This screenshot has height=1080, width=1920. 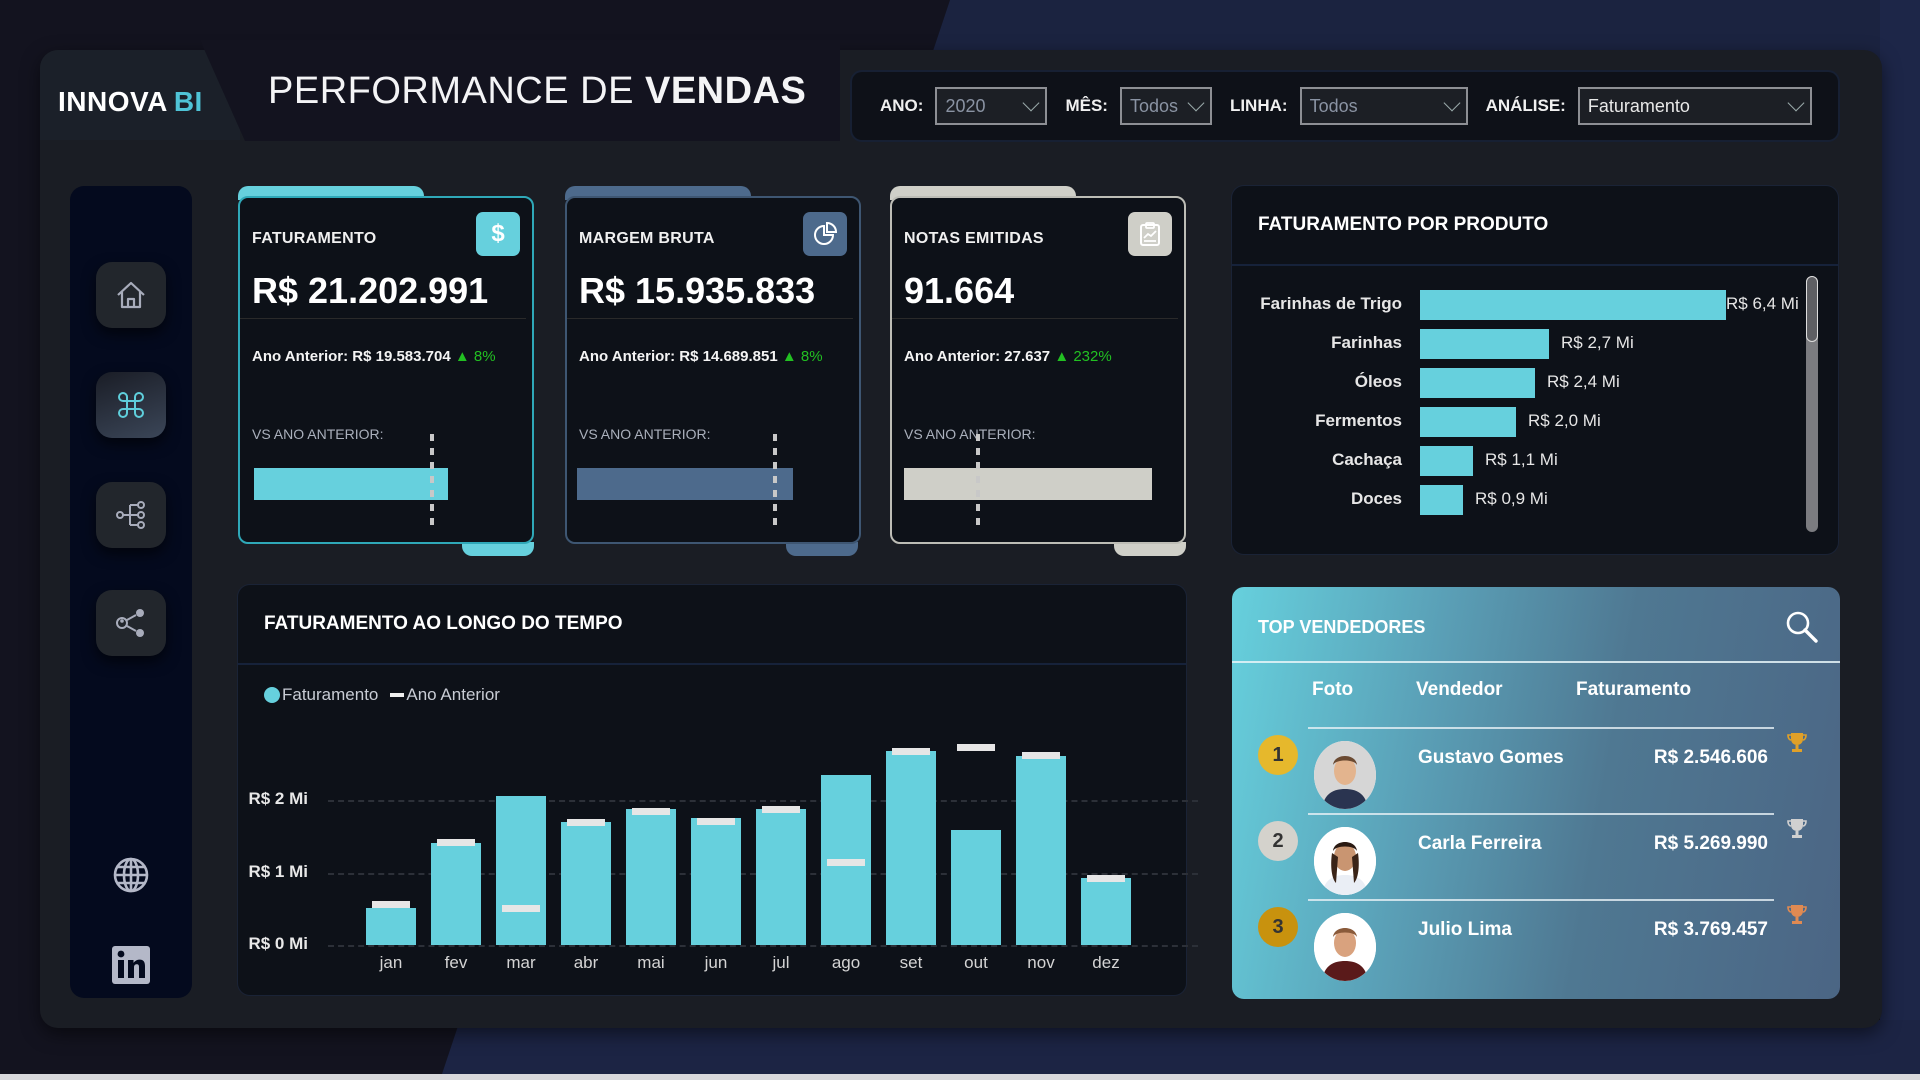 What do you see at coordinates (1802, 629) in the screenshot?
I see `search-icon` at bounding box center [1802, 629].